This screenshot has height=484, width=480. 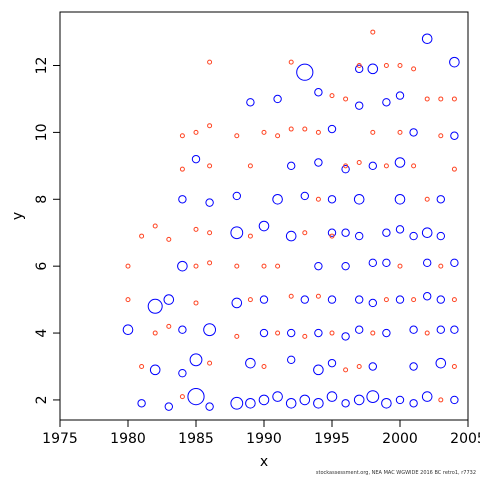 I want to click on x-tick-label: 1980, so click(x=128, y=439).